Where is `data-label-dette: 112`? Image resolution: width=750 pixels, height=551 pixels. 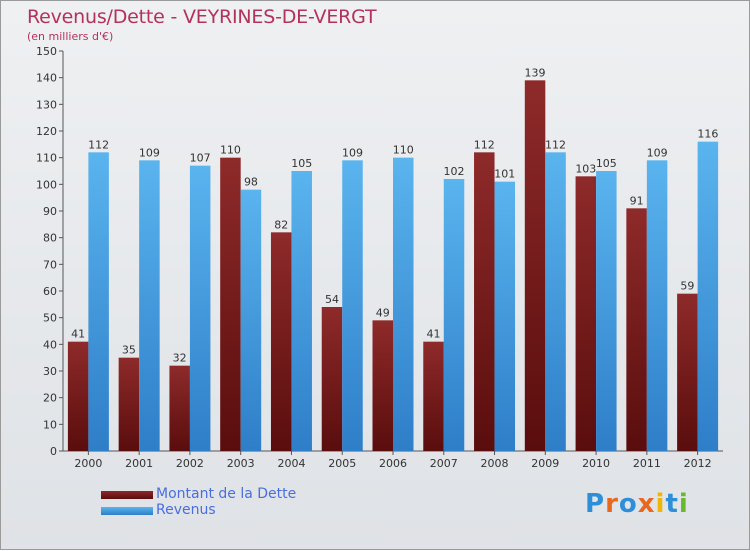
data-label-dette: 112 is located at coordinates (484, 144).